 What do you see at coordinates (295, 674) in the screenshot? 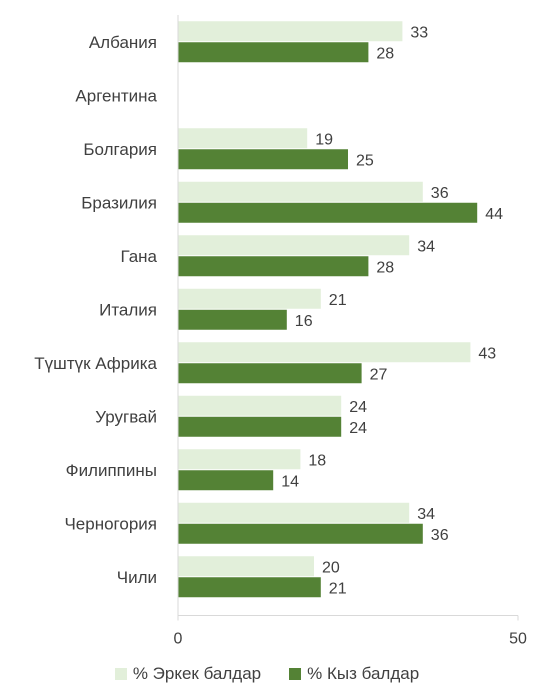
I see `legend-swatch-girls` at bounding box center [295, 674].